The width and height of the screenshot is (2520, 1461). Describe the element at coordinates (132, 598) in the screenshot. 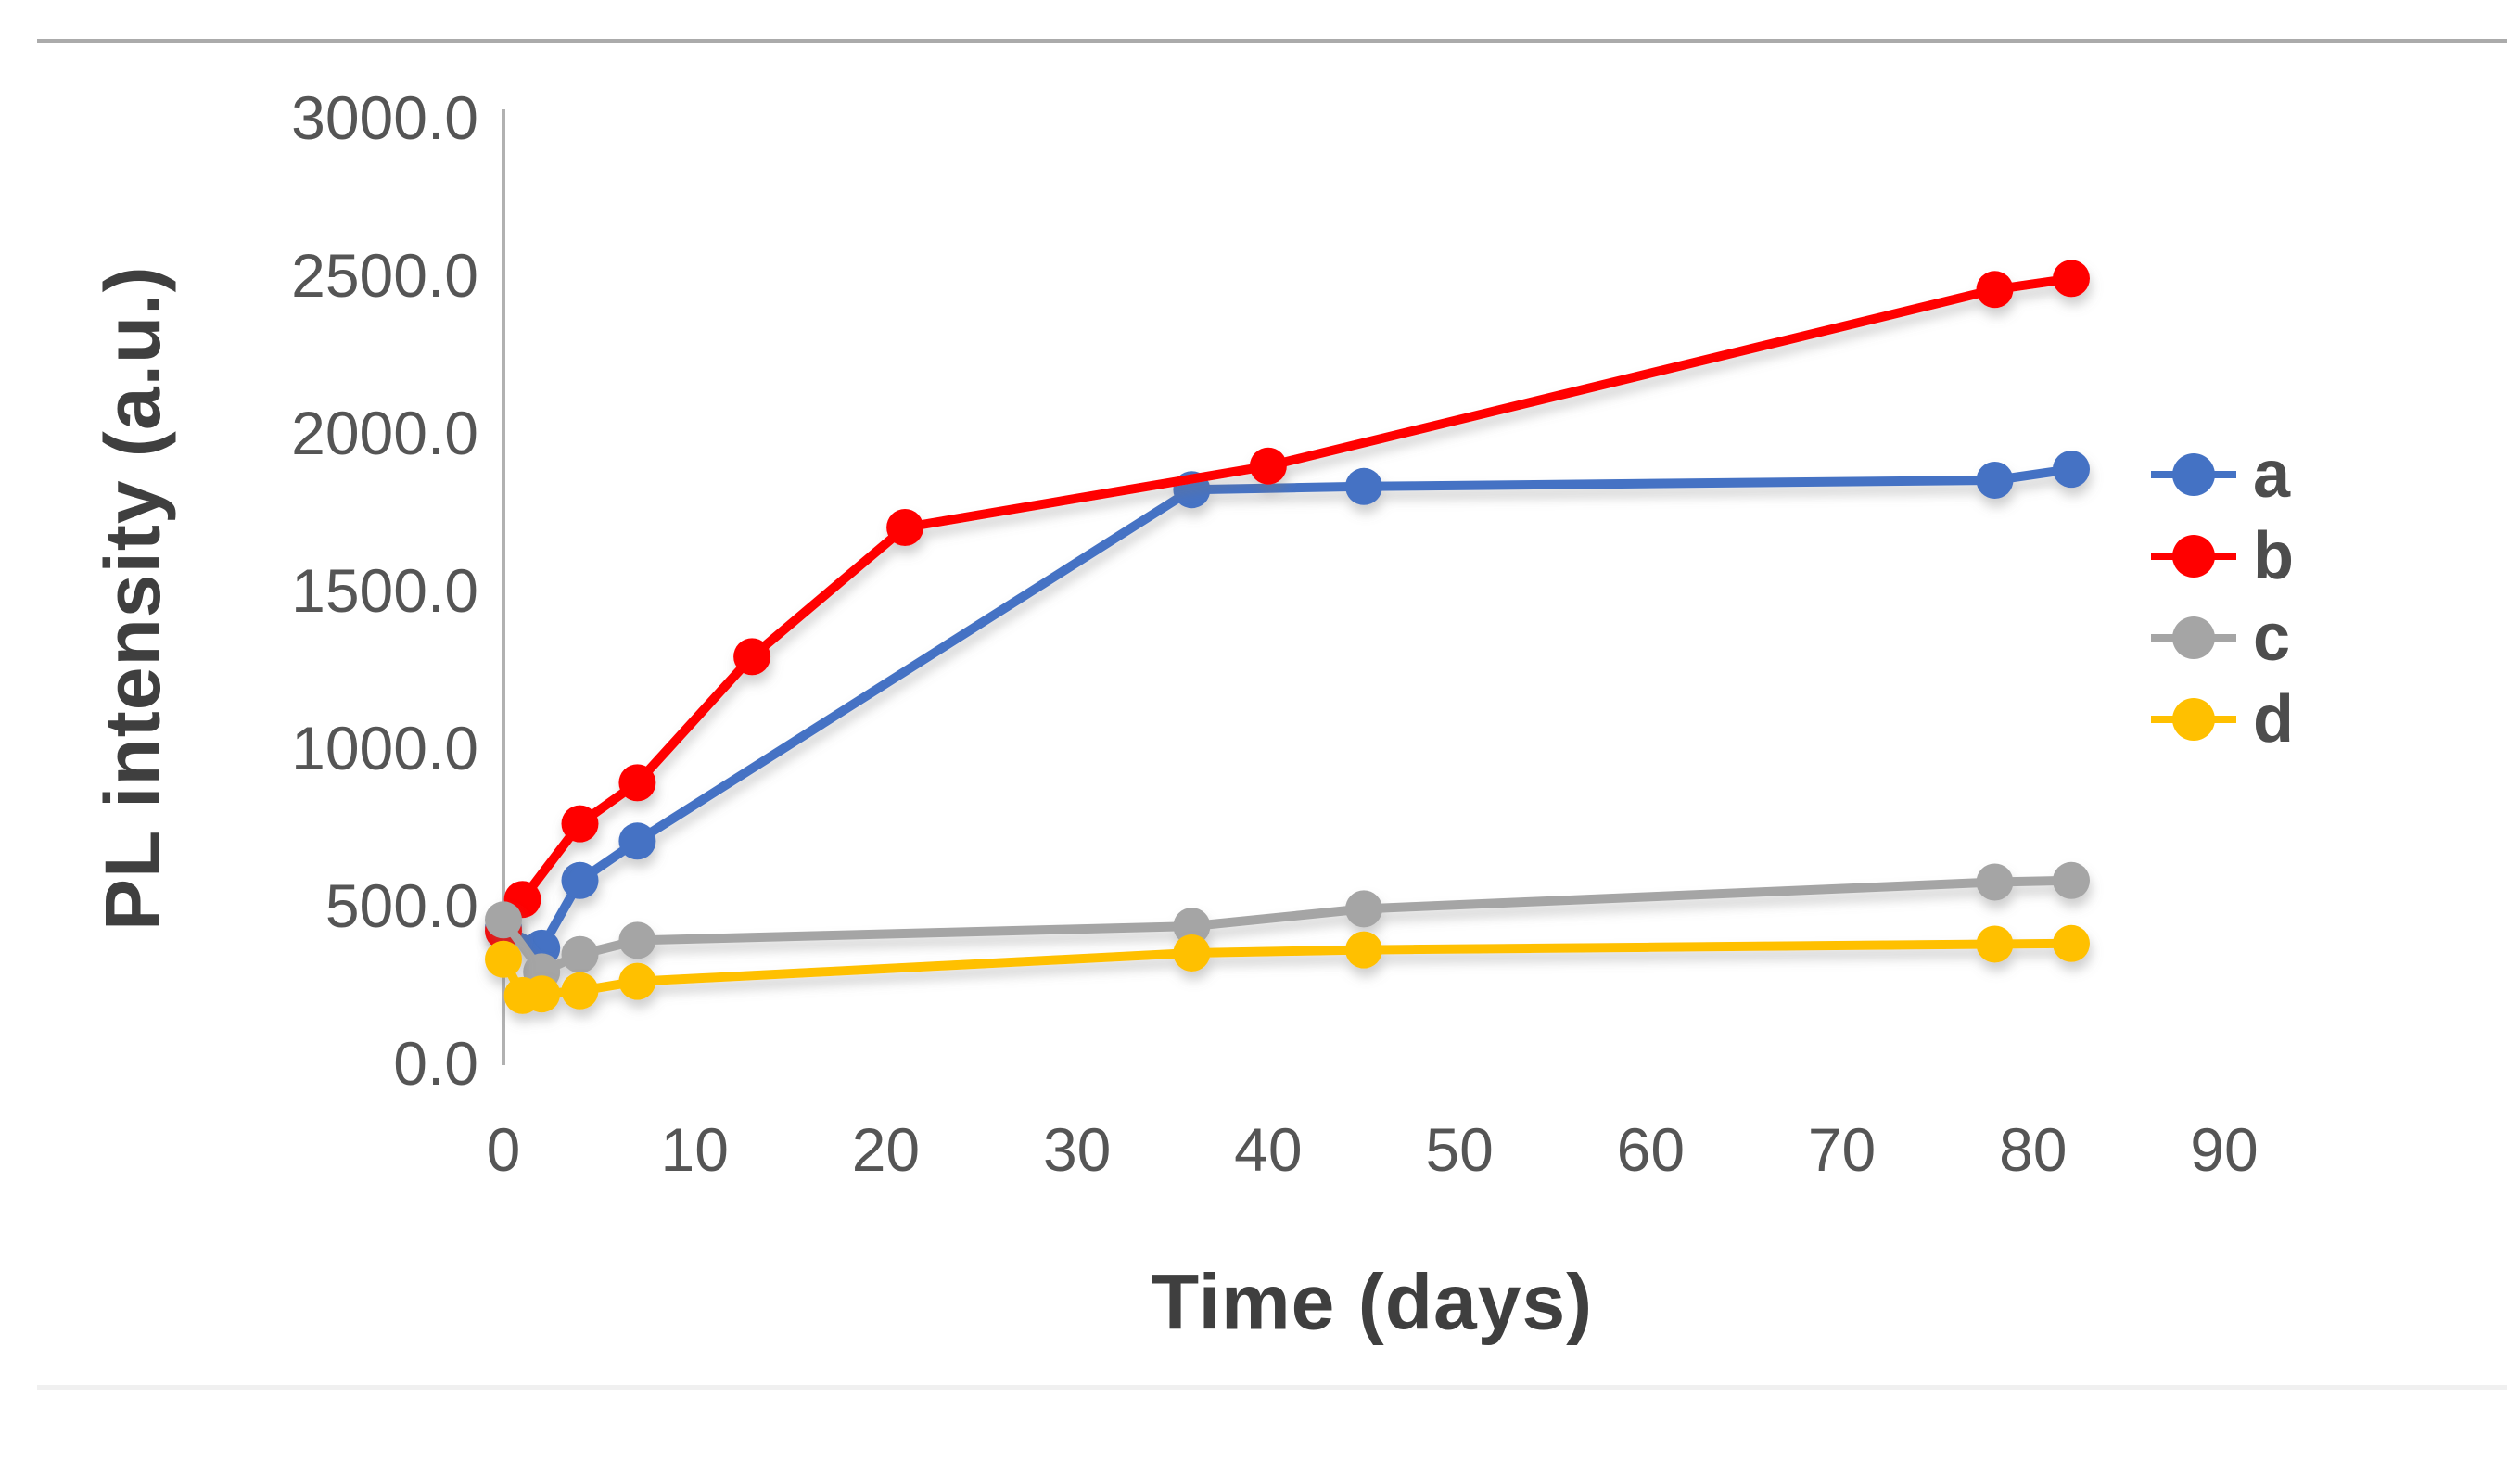

I see `y-axis-title: PL intensity (a.u.)` at that location.